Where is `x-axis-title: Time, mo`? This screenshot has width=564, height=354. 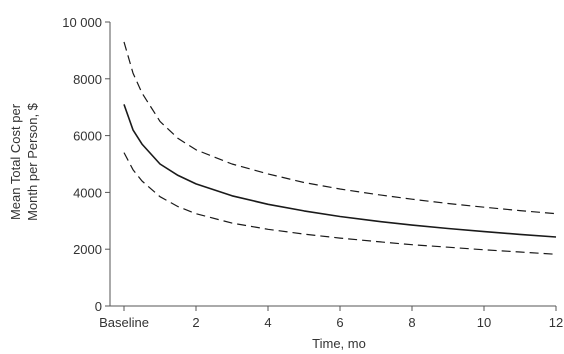
x-axis-title: Time, mo is located at coordinates (339, 343).